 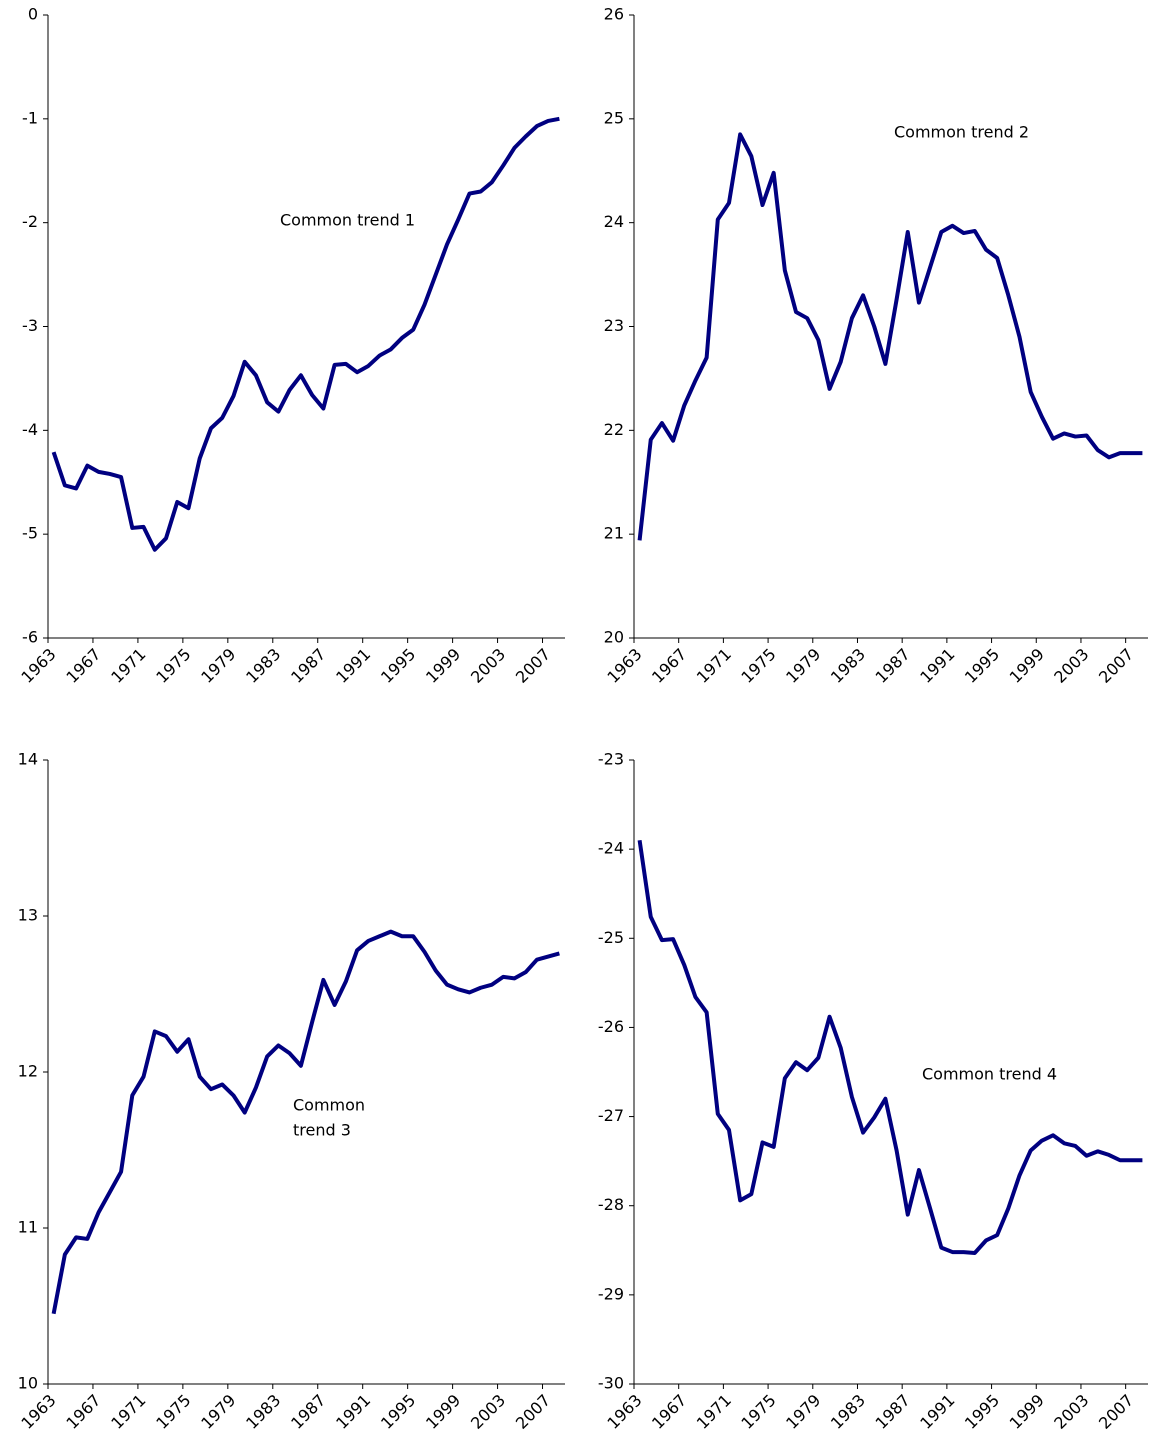 I want to click on y-tick-label: -1, so click(x=30, y=117).